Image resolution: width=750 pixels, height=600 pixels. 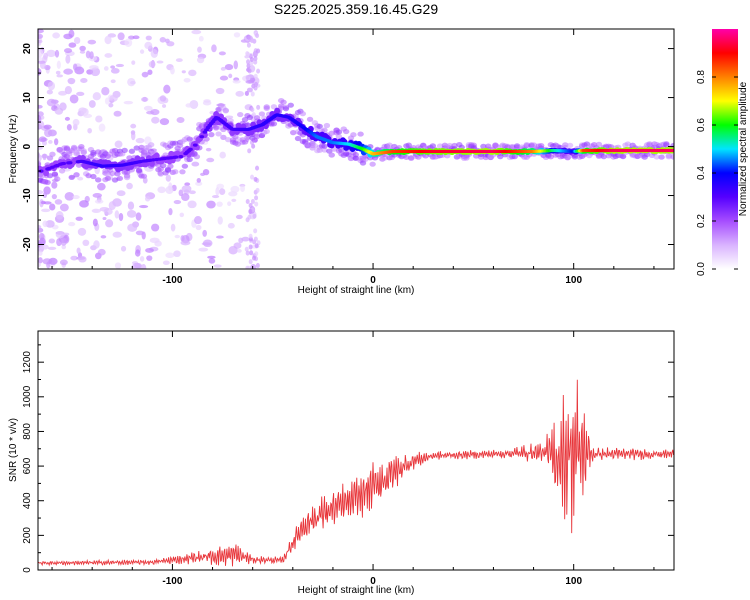 What do you see at coordinates (356, 290) in the screenshot?
I see `spectrogram-x-label: Height of straight line (km)` at bounding box center [356, 290].